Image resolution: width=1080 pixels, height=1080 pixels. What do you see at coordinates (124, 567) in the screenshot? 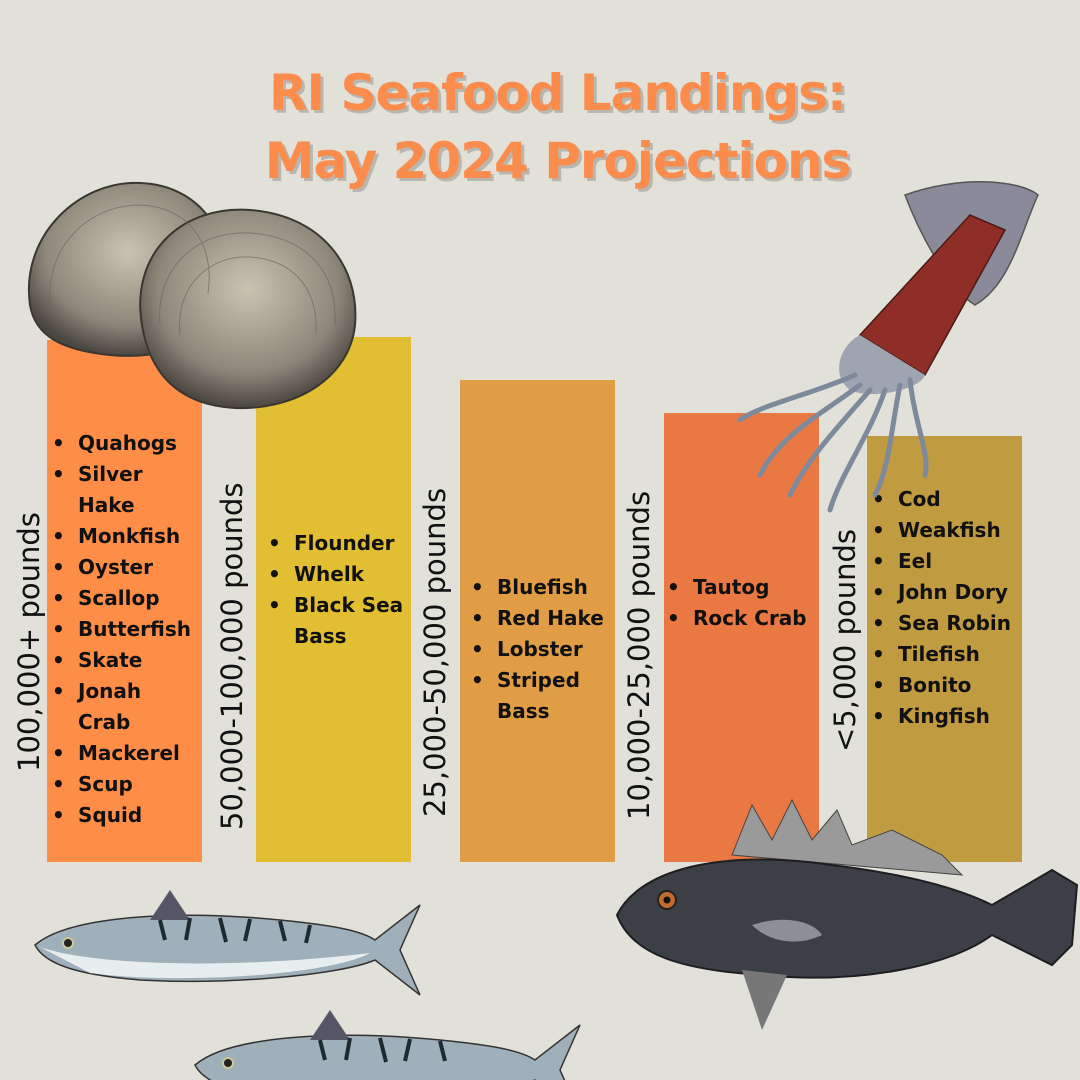
I see `list-item: Oyster` at bounding box center [124, 567].